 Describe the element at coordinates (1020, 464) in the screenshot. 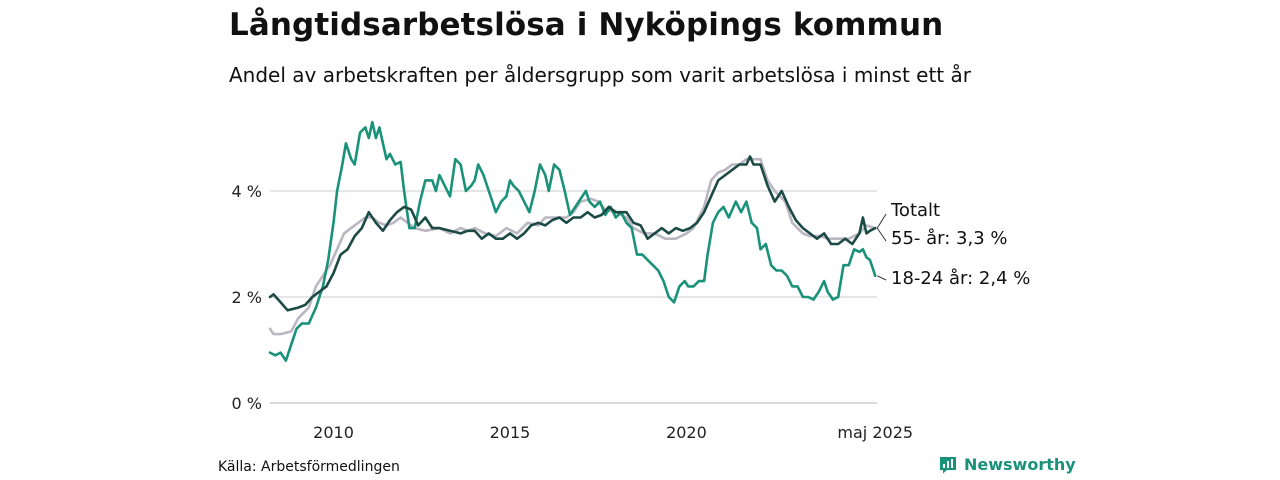

I see `brand-name: Newsworthy` at that location.